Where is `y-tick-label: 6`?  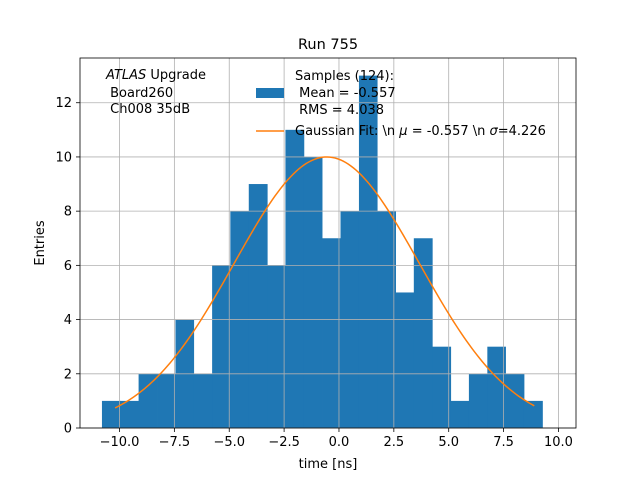 y-tick-label: 6 is located at coordinates (68, 266).